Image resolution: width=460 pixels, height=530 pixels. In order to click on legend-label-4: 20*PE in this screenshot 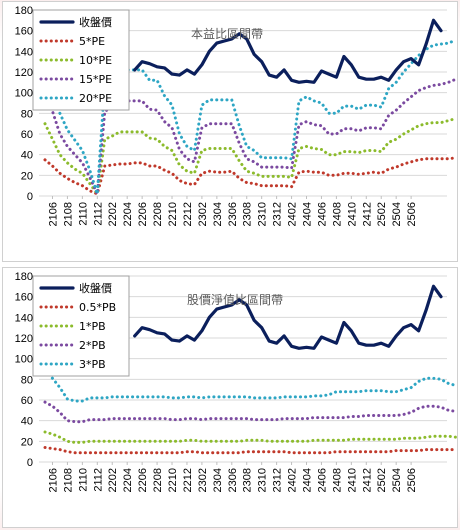, I will do `click(95, 98)`.